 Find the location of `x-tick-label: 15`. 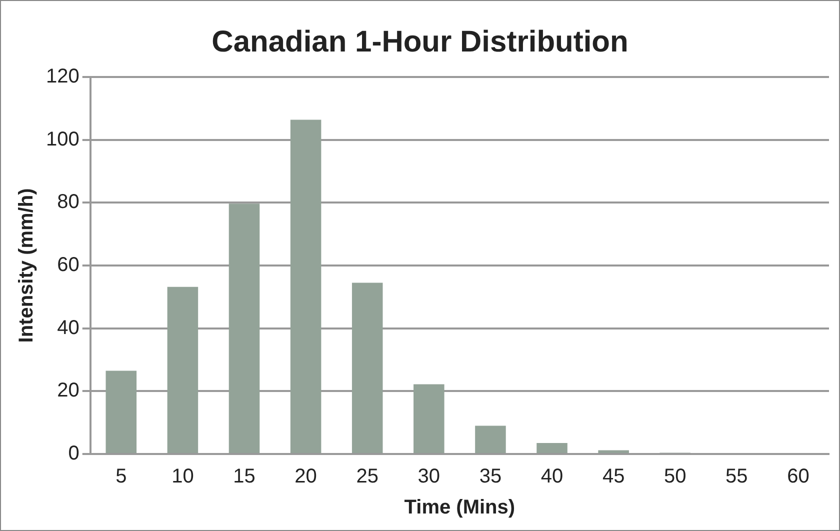

x-tick-label: 15 is located at coordinates (244, 477).